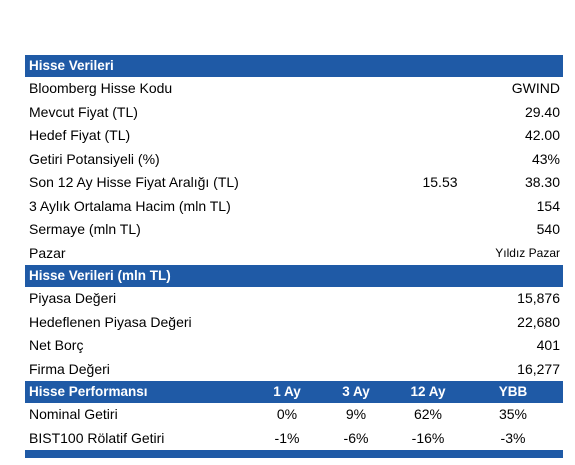 The width and height of the screenshot is (575, 465). I want to click on row-label: Getiri Potansiyeli (%), so click(94, 158).